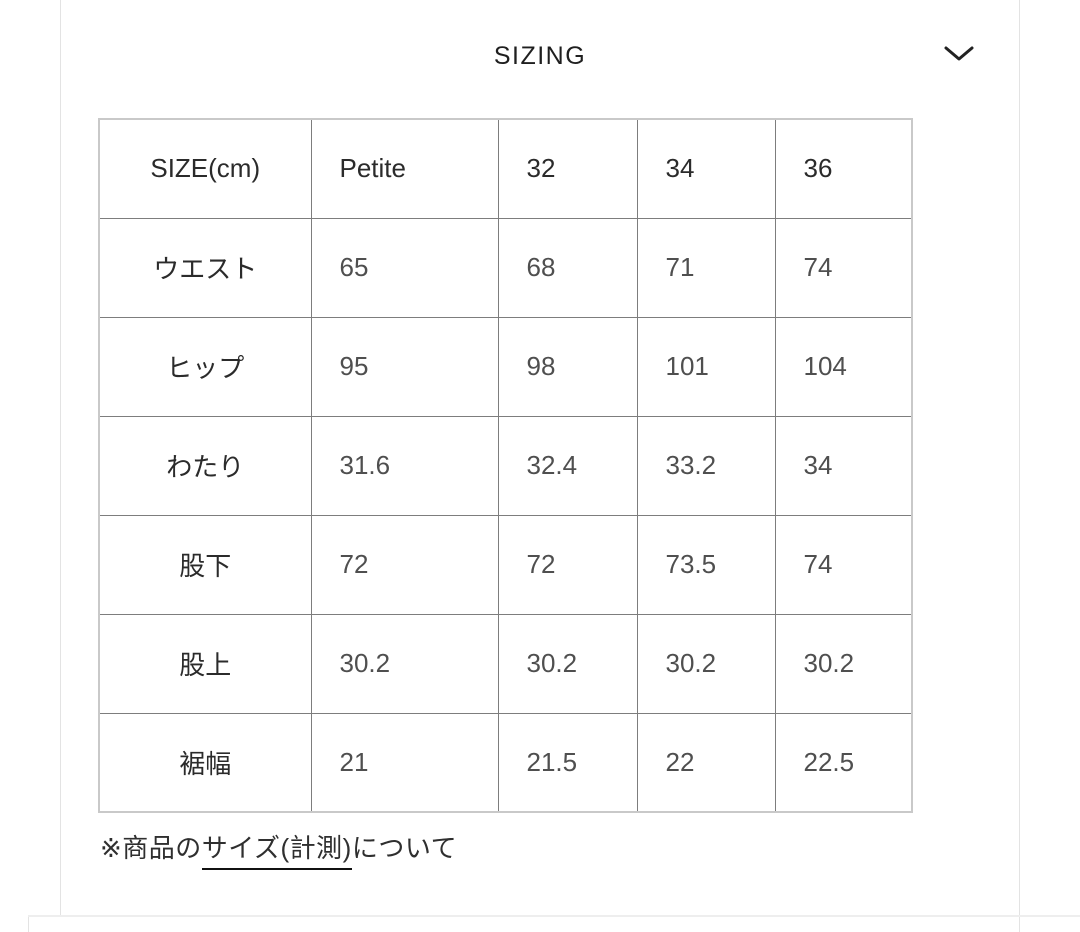  I want to click on table-cell: 68, so click(567, 267).